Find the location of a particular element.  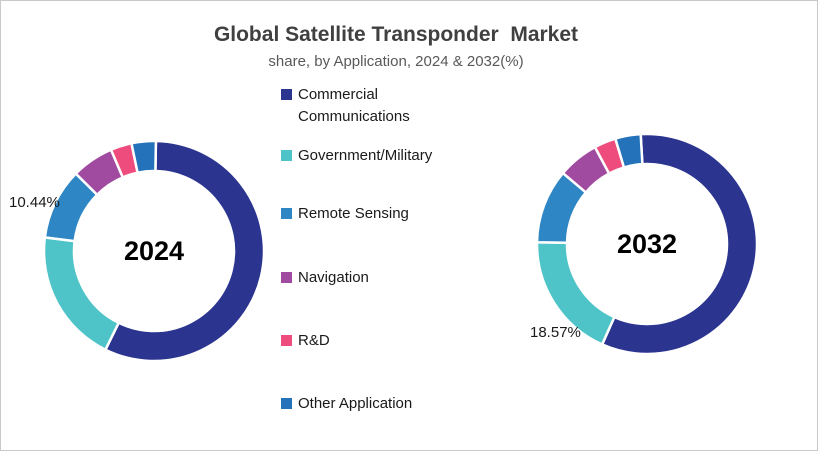

legend-label-r-and-d: R&D is located at coordinates (314, 340).